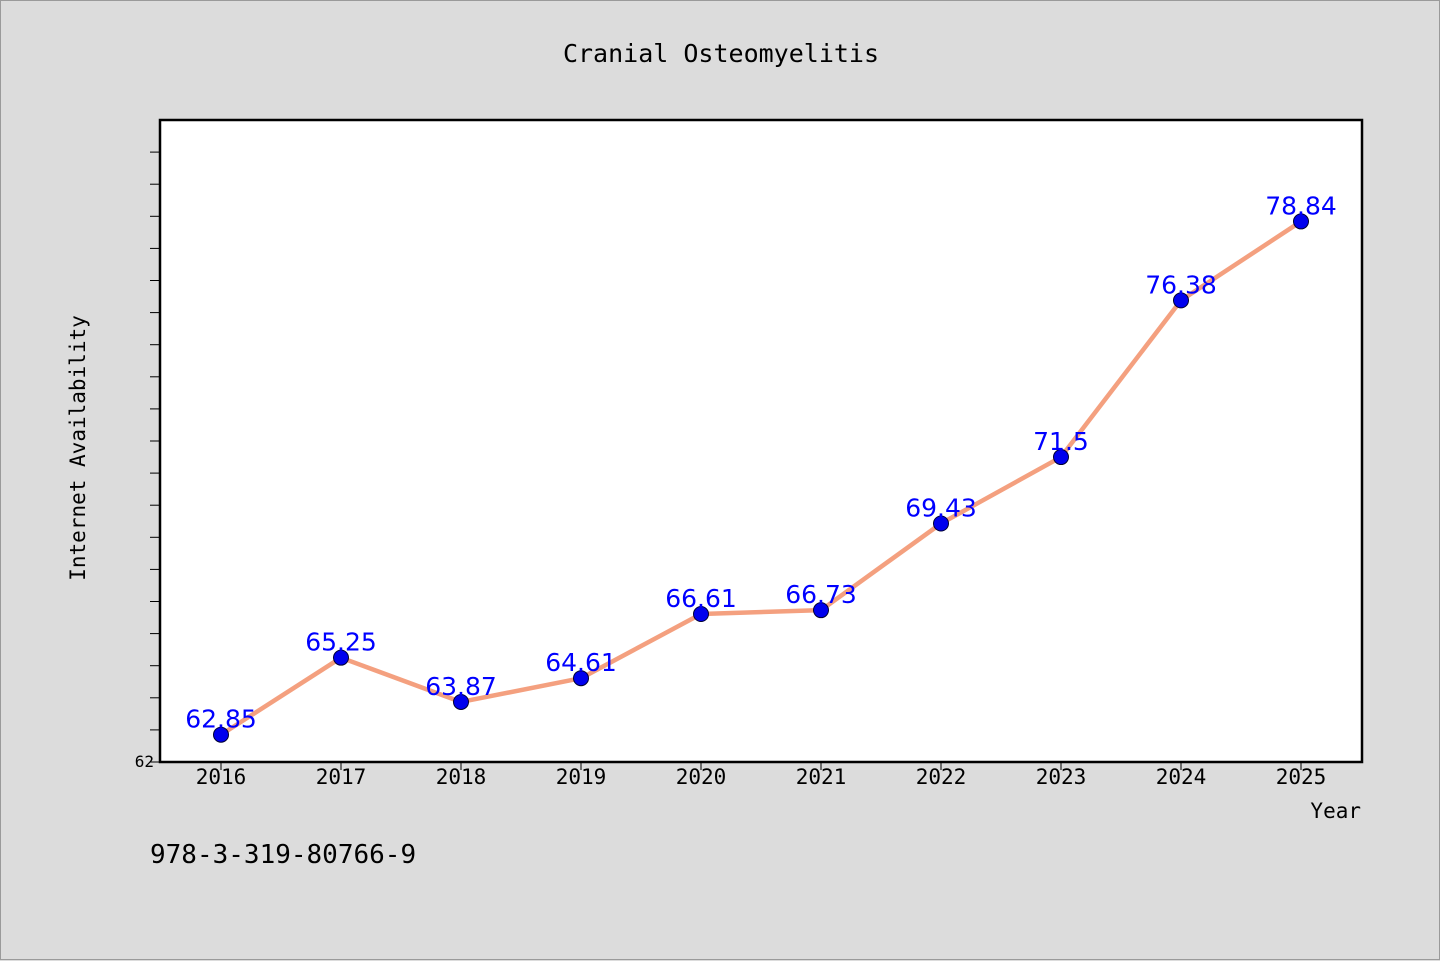 The height and width of the screenshot is (961, 1440). I want to click on x-tick-label: 2025, so click(1301, 777).